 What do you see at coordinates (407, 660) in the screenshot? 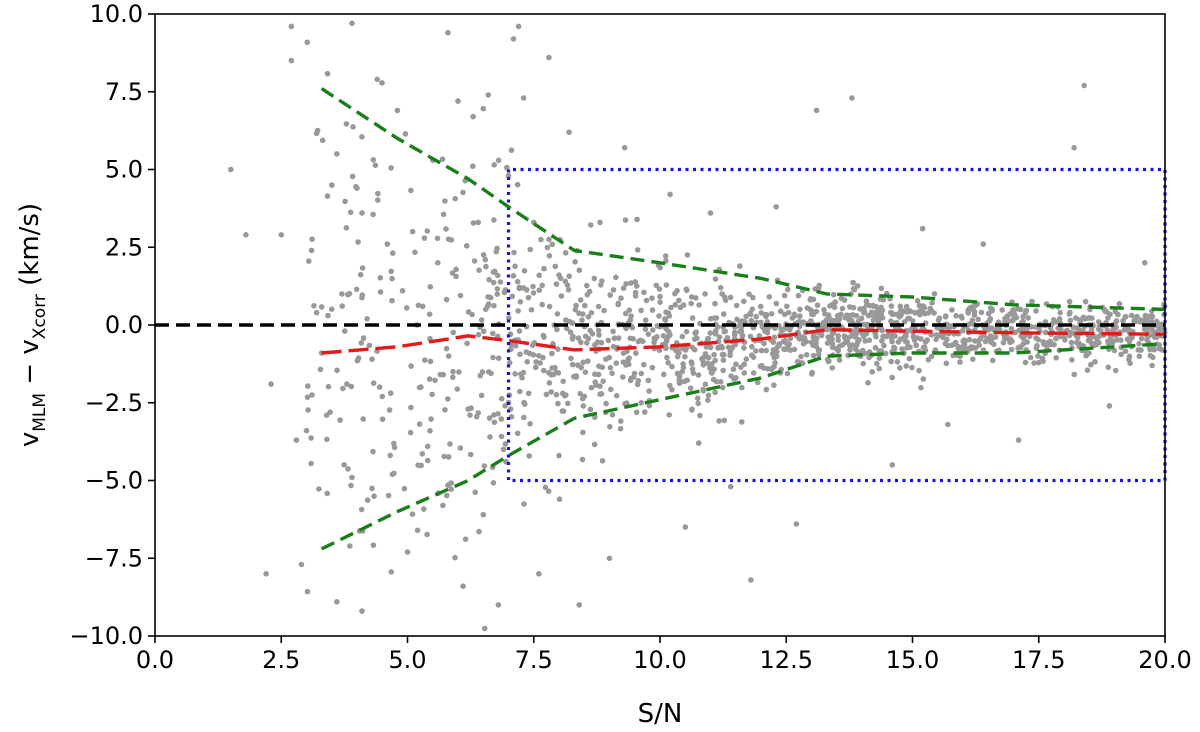
I see `x-tick-label: 5.0` at bounding box center [407, 660].